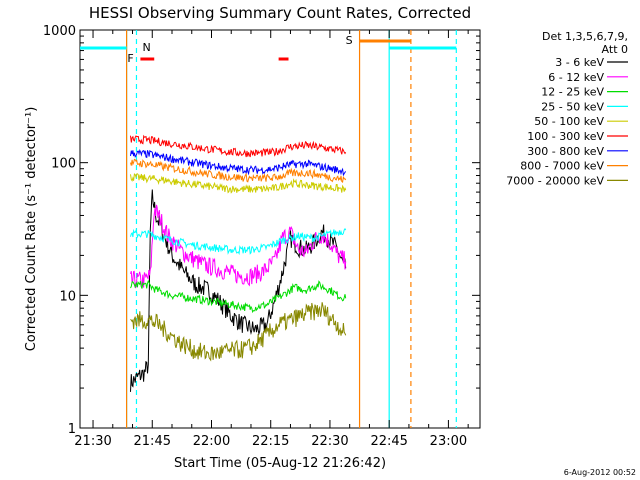  I want to click on date-stamp: 6-Aug-2012 00:52, so click(600, 472).